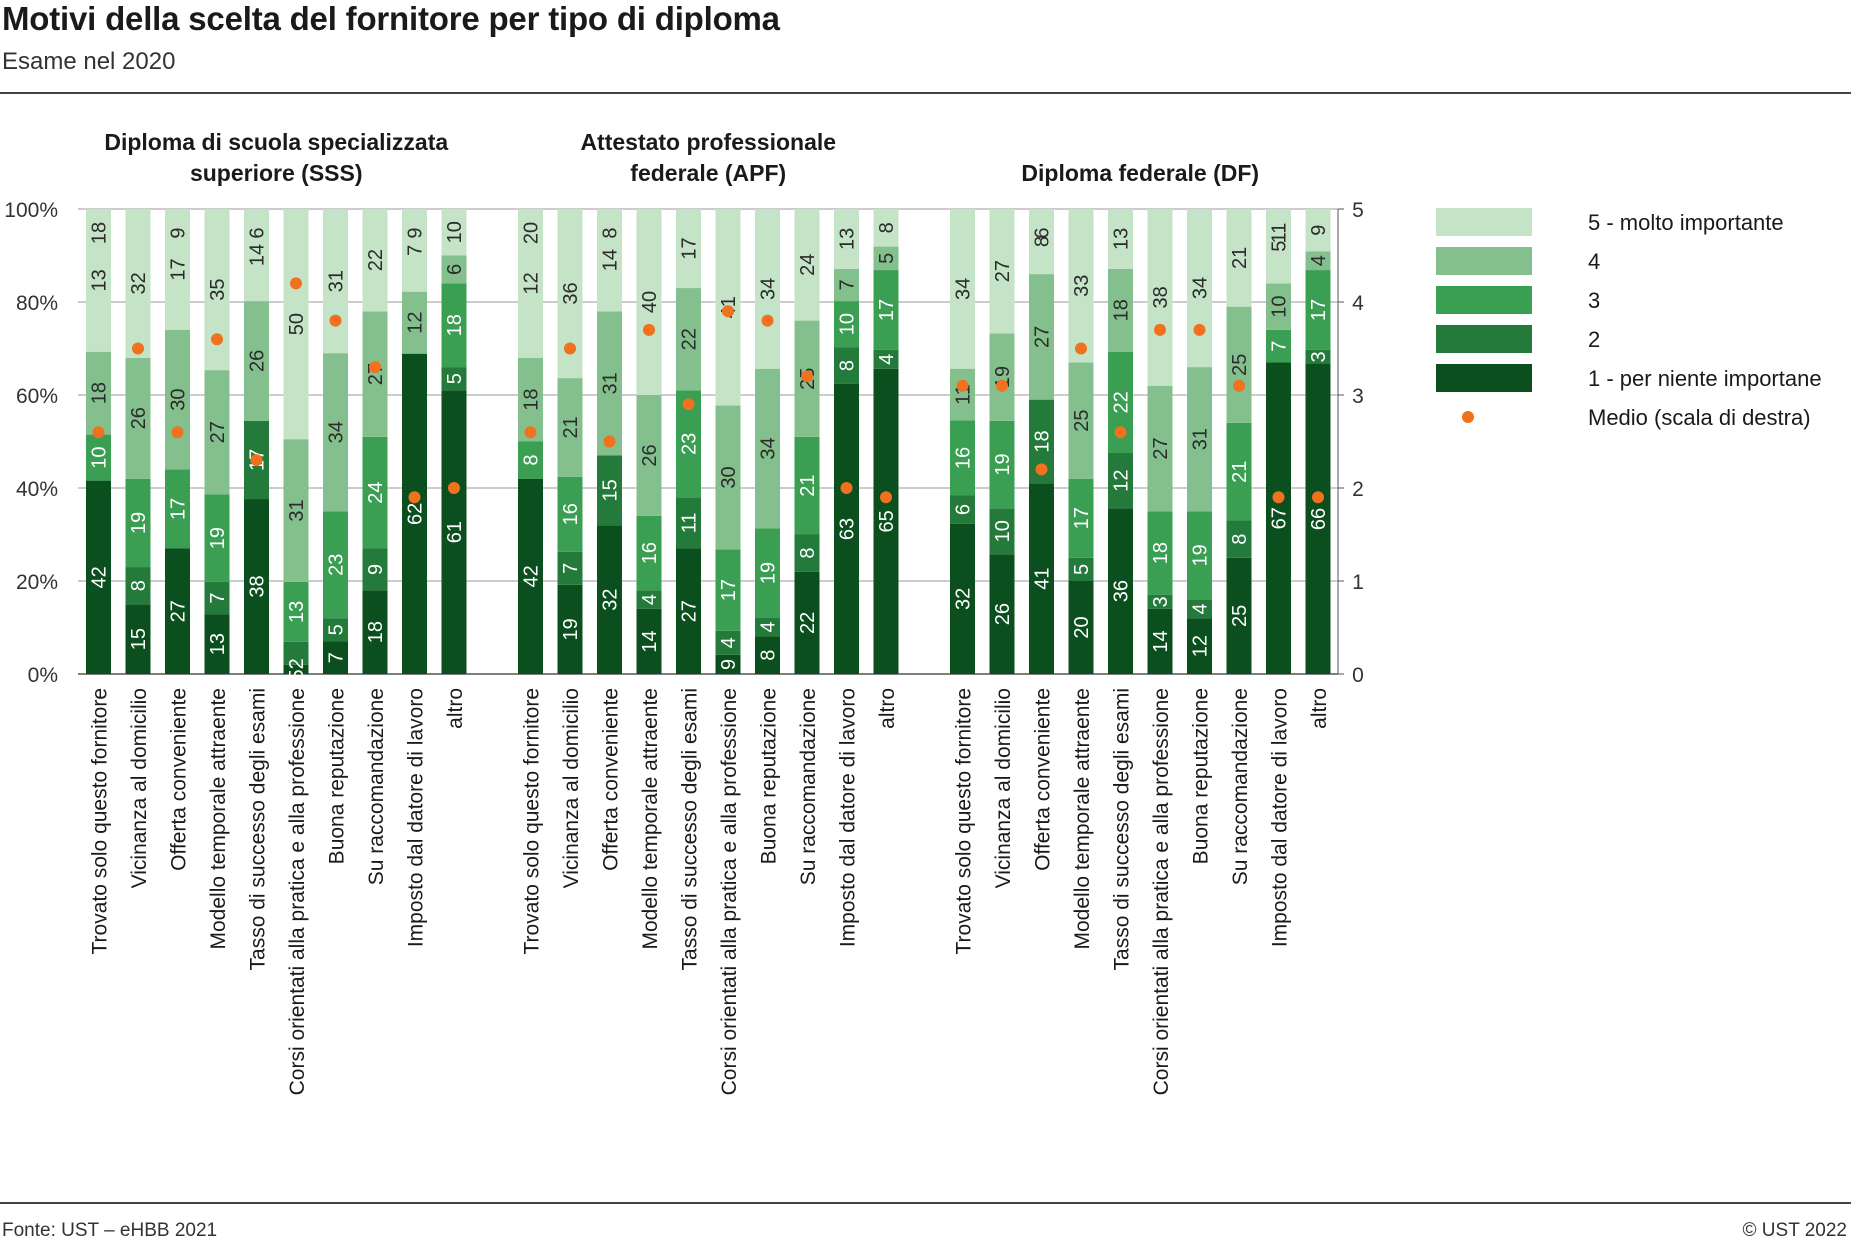  I want to click on data-label: 66, so click(1319, 519).